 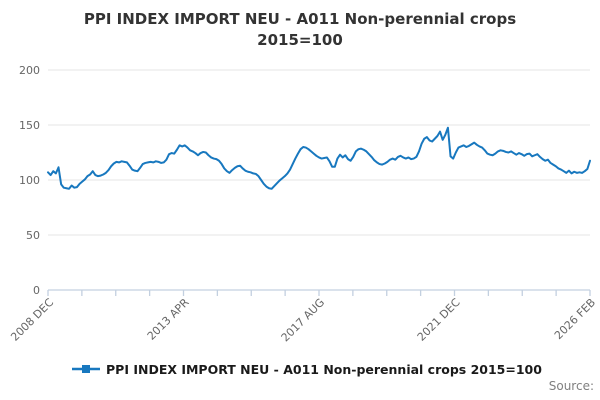 What do you see at coordinates (29, 125) in the screenshot?
I see `y-axis-tick-label: 150` at bounding box center [29, 125].